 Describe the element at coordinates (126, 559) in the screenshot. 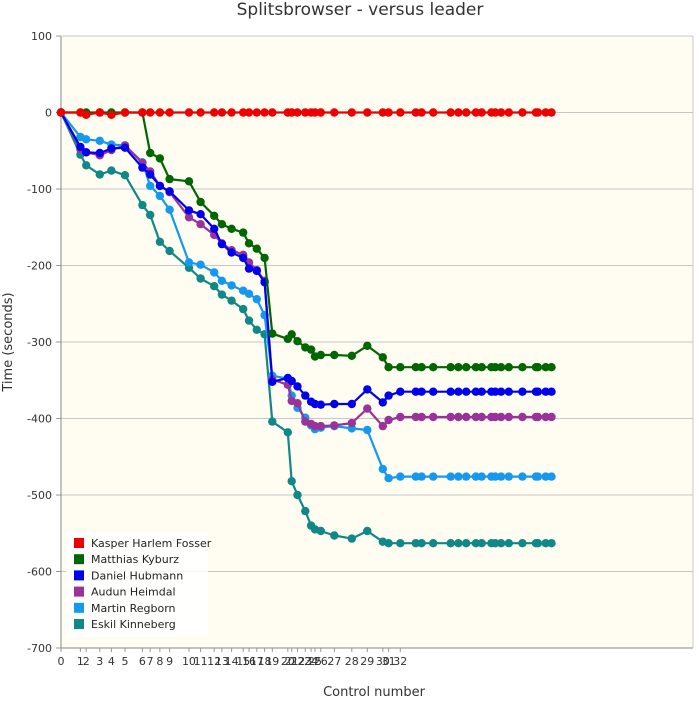

I see `legend-item: Matthias Kyburz` at that location.